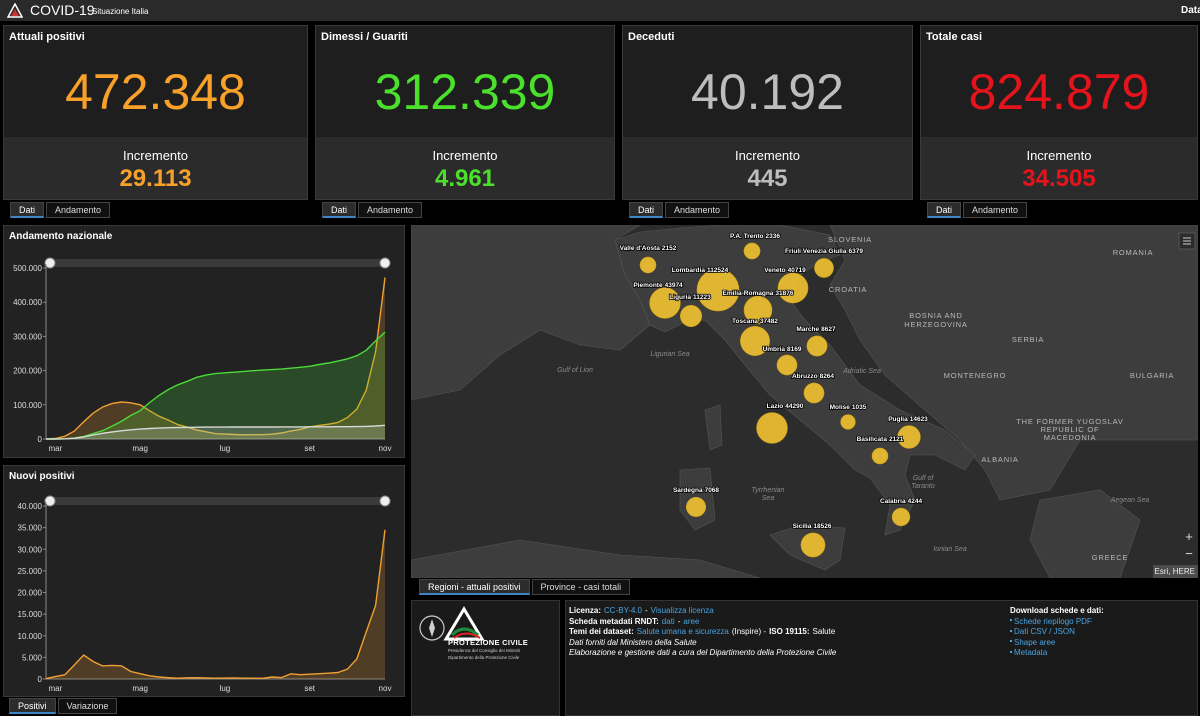 Image resolution: width=1200 pixels, height=716 pixels. Describe the element at coordinates (30, 571) in the screenshot. I see `y-tick-label: 25.000` at that location.